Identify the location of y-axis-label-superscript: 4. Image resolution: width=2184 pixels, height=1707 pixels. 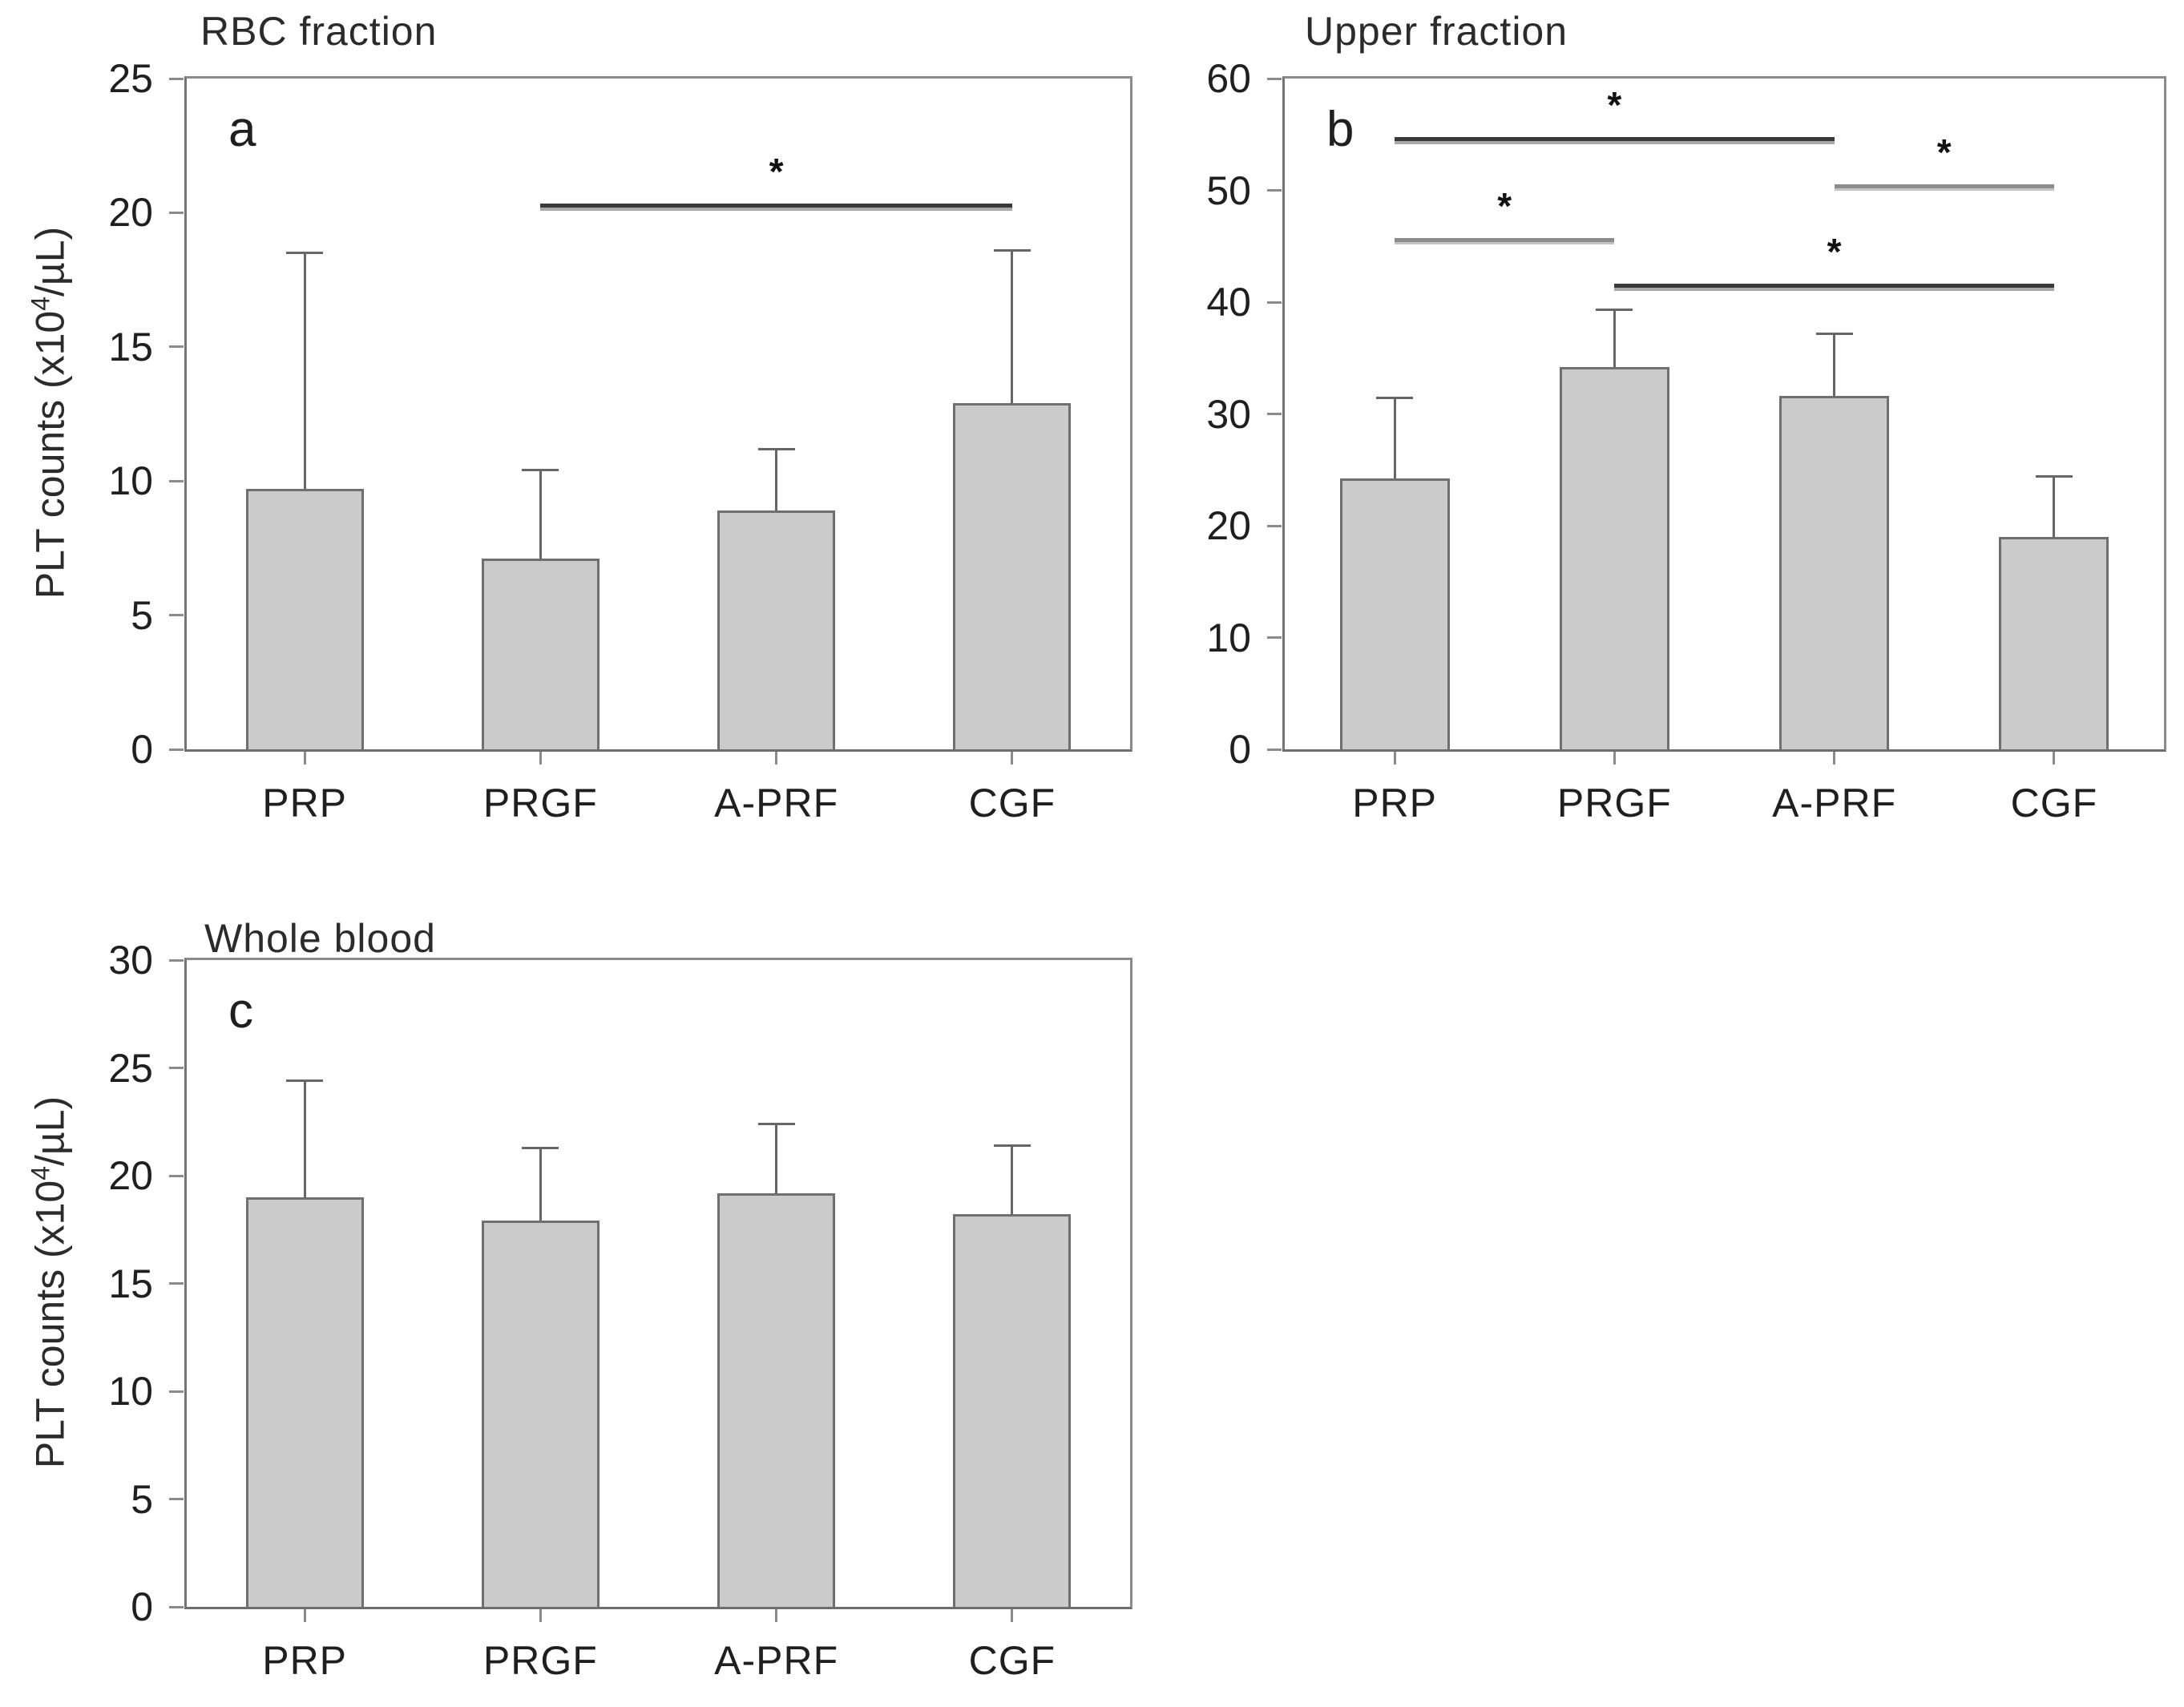
(40, 304).